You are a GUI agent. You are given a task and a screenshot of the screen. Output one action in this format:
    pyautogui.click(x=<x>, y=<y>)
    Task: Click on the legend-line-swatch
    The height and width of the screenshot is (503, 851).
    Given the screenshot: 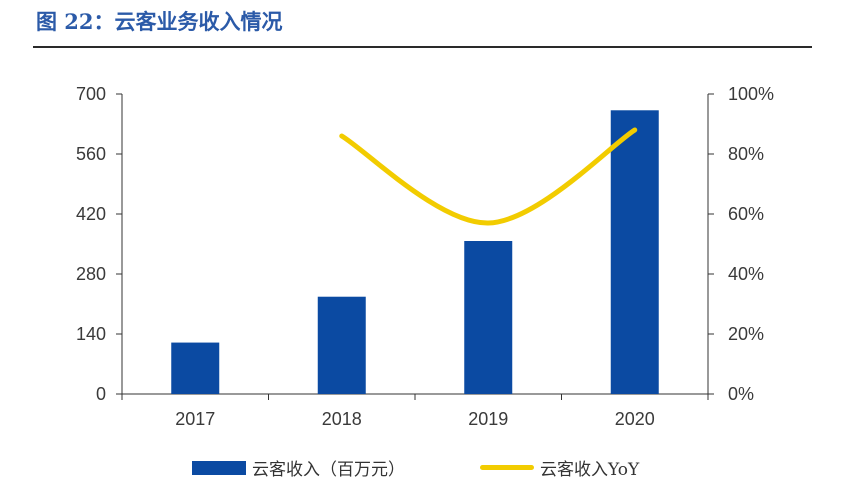 What is the action you would take?
    pyautogui.click(x=507, y=467)
    